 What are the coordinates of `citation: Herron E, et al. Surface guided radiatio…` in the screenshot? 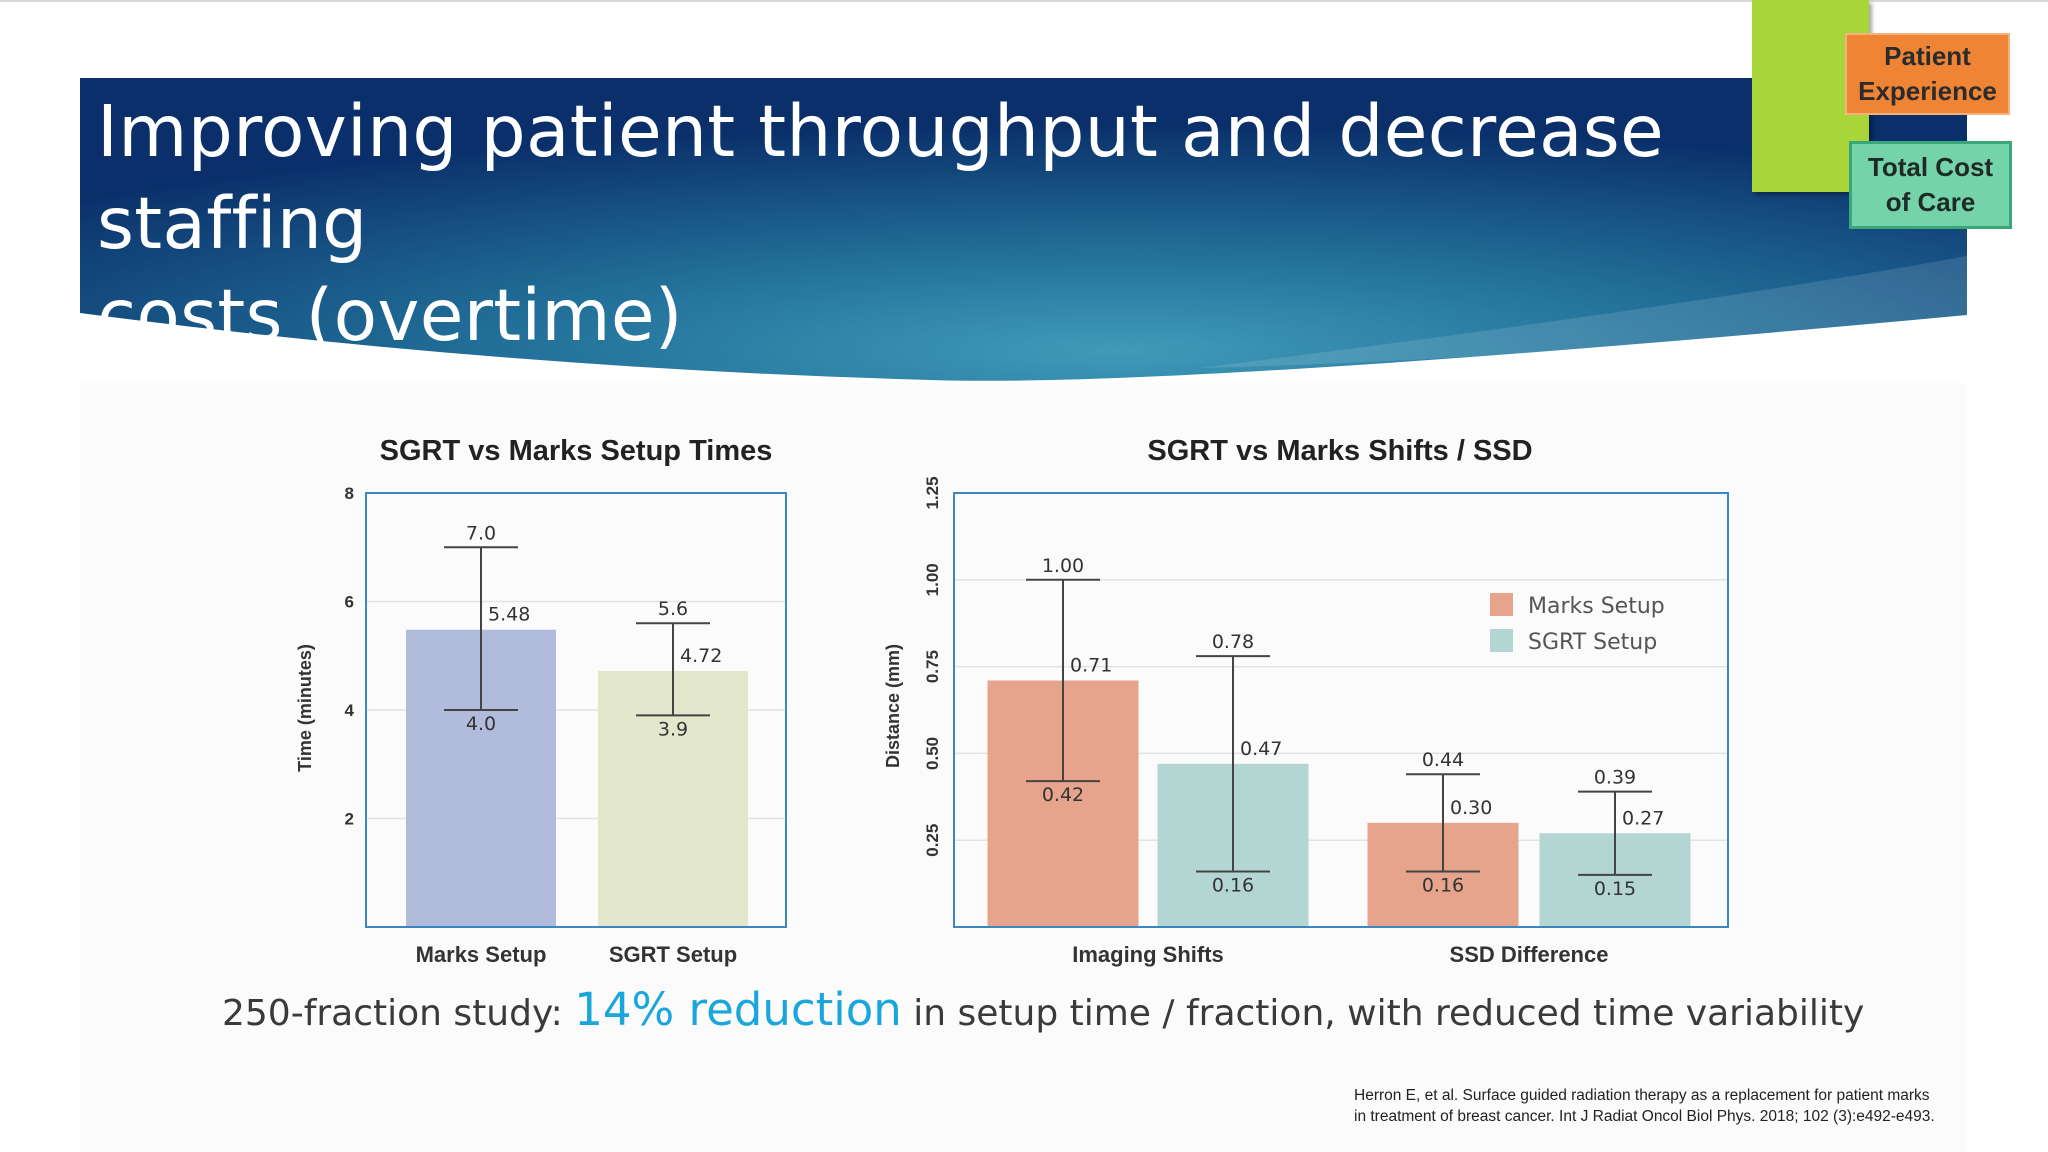 It's located at (1694, 1106).